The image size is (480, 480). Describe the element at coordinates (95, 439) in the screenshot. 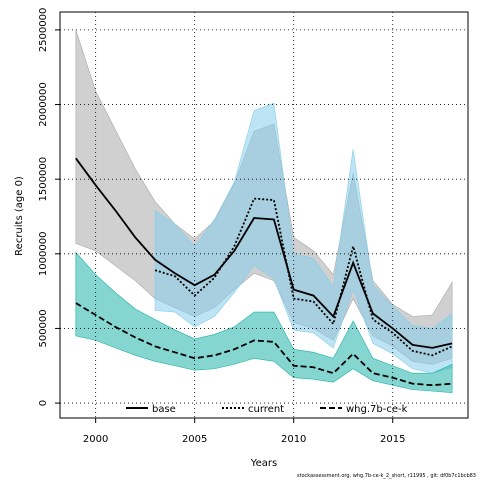

I see `x-tick-label-2000: 2000` at that location.